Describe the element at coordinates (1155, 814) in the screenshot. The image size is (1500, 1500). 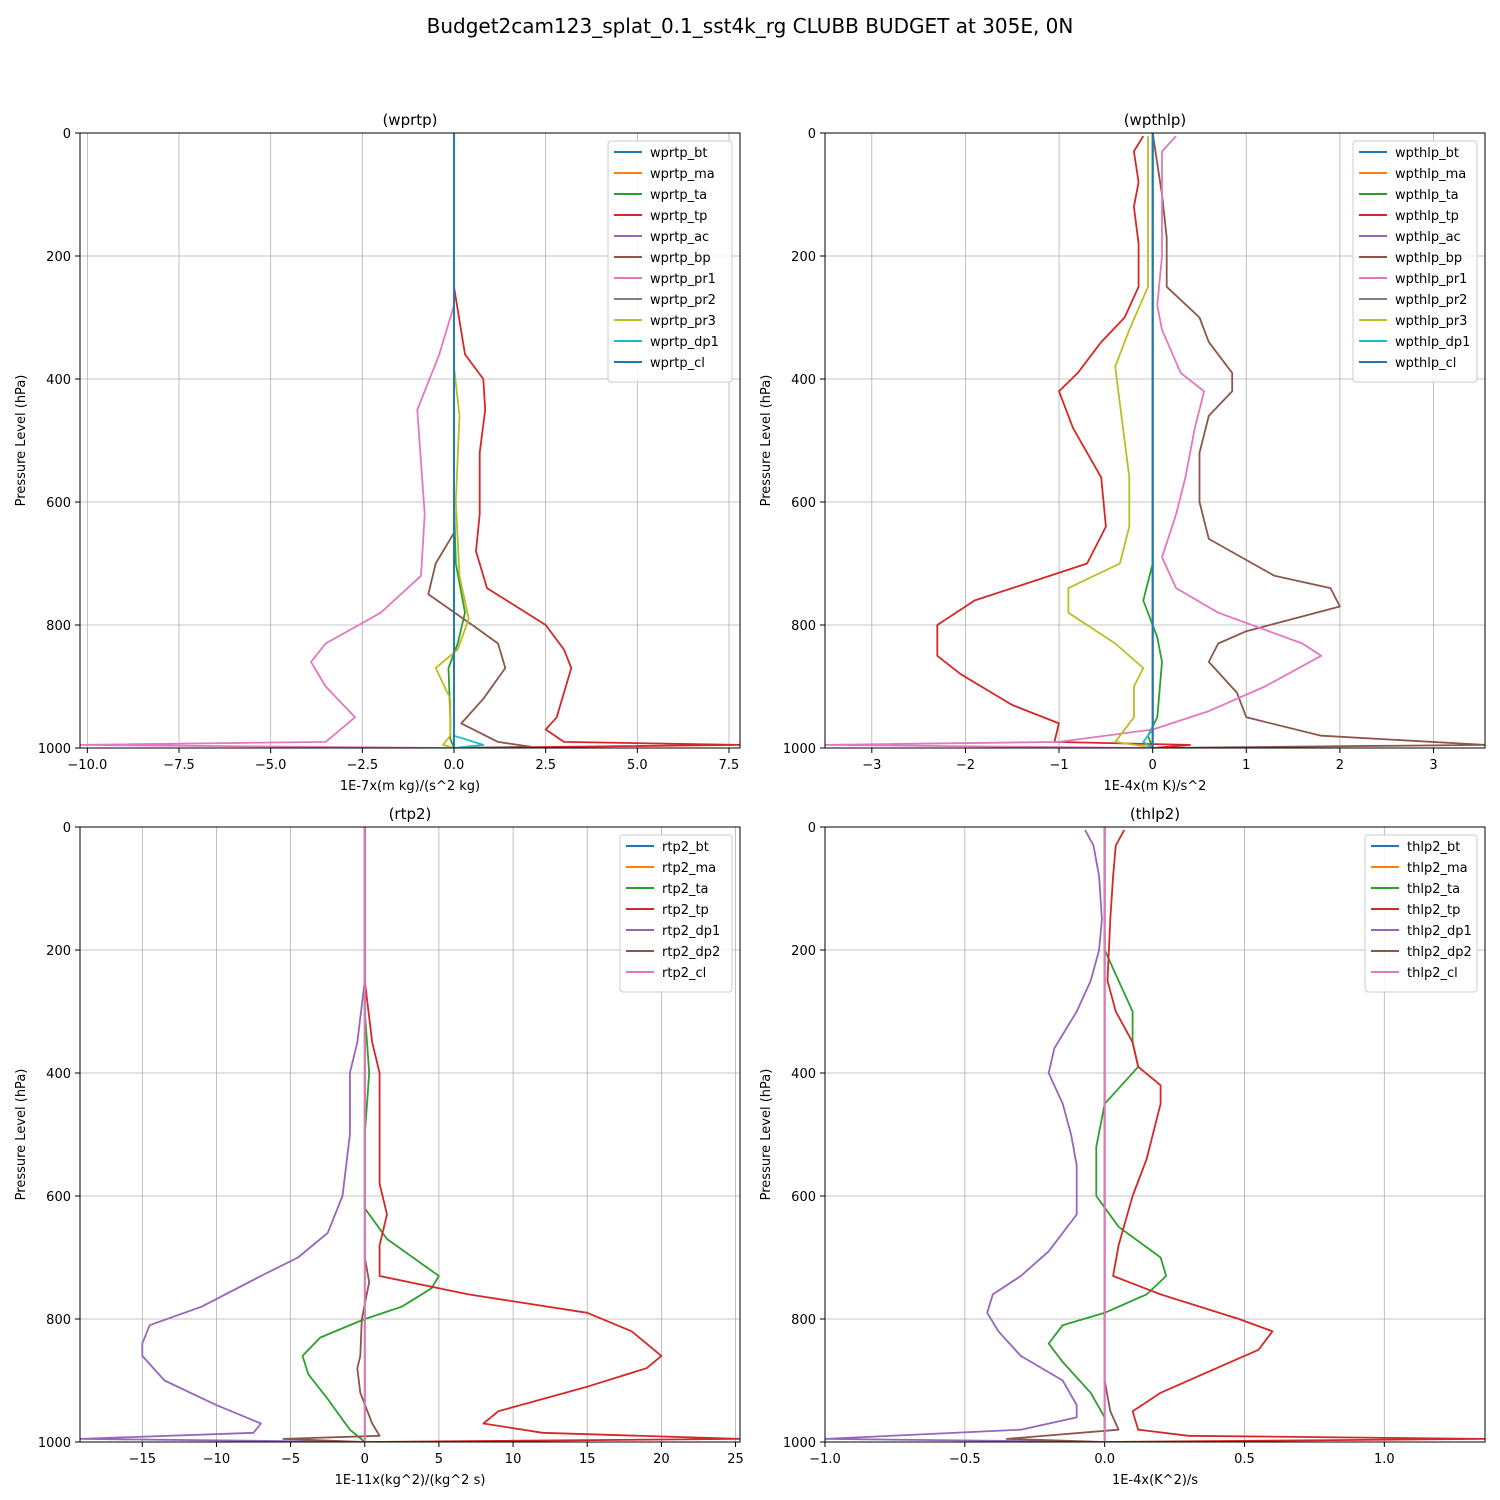
I see `subplot-title: (thlp2)` at that location.